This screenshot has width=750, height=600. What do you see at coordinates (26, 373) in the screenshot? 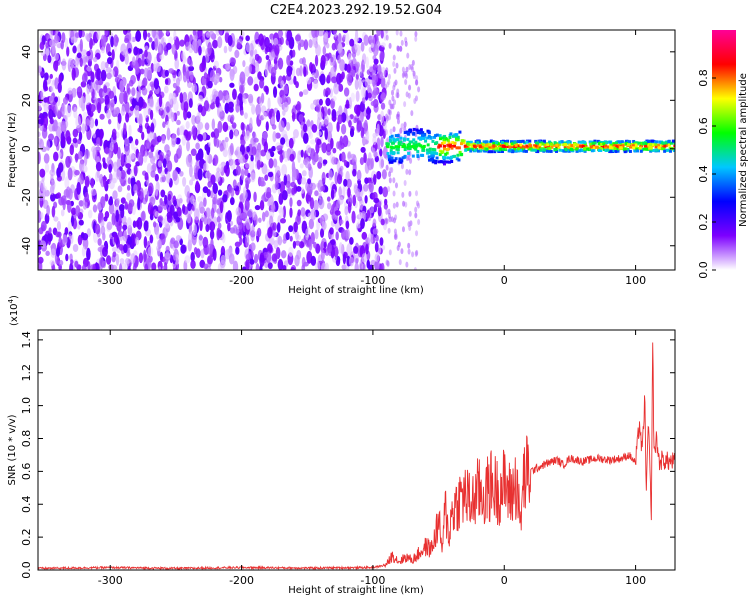
I see `snr-y-tick-label: 1.2` at bounding box center [26, 373].